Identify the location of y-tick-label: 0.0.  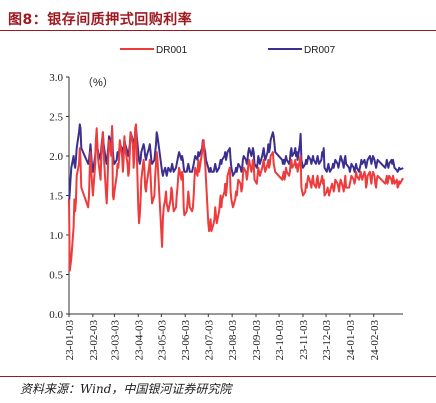
(56, 315).